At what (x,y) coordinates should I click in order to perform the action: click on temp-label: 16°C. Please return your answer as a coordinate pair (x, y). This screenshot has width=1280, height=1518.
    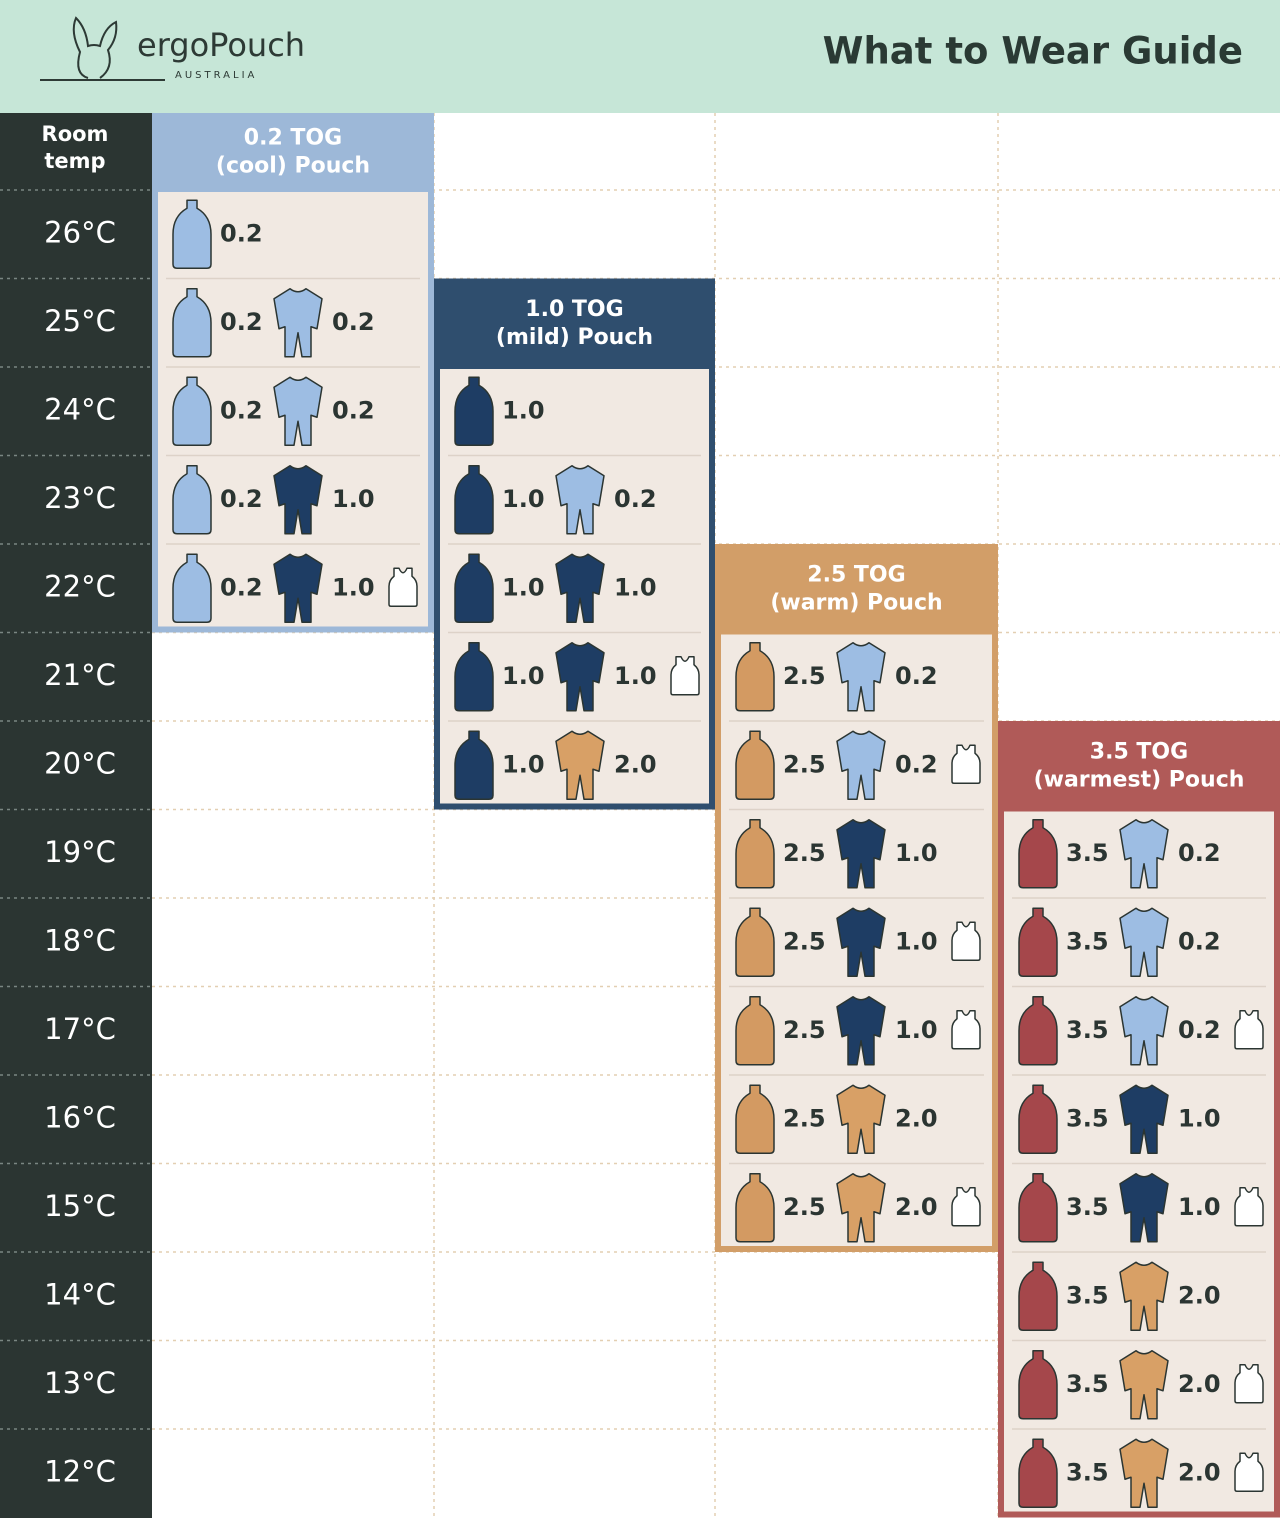
    Looking at the image, I should click on (80, 1117).